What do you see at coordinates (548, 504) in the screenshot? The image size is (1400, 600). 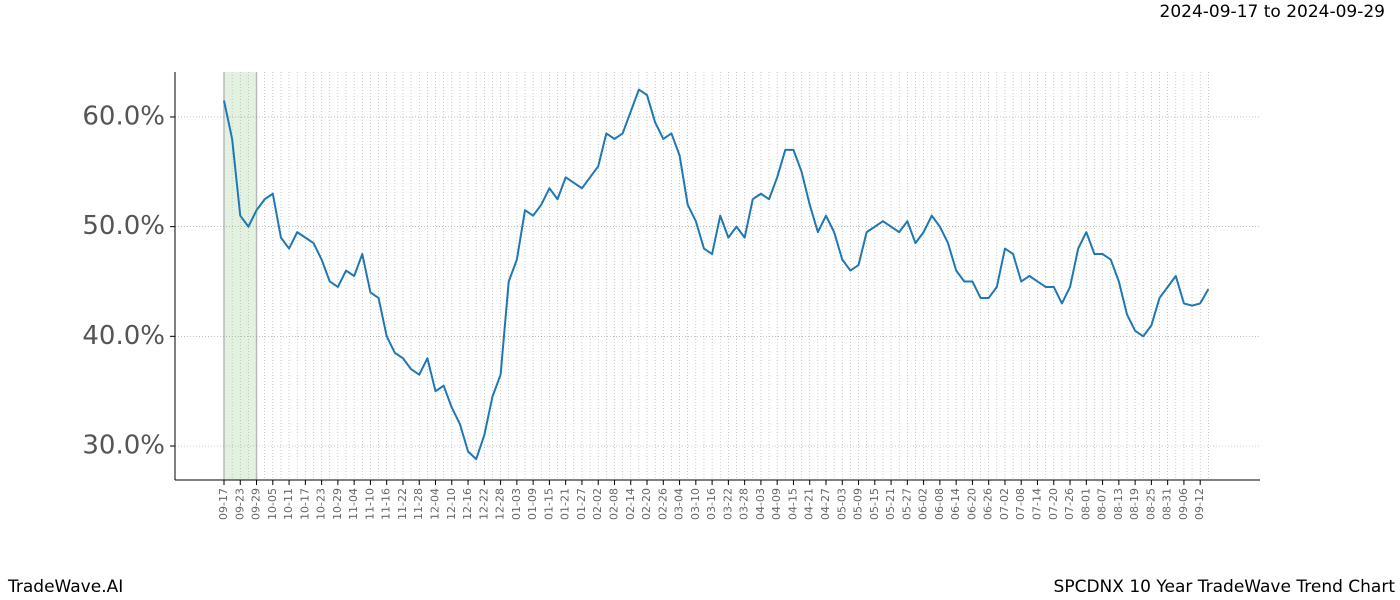 I see `x-tick-label: 01-15` at bounding box center [548, 504].